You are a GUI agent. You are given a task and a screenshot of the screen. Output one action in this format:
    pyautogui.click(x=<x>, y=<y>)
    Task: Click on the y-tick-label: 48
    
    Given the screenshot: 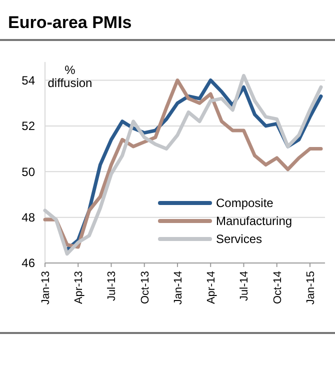 What is the action you would take?
    pyautogui.click(x=29, y=217)
    